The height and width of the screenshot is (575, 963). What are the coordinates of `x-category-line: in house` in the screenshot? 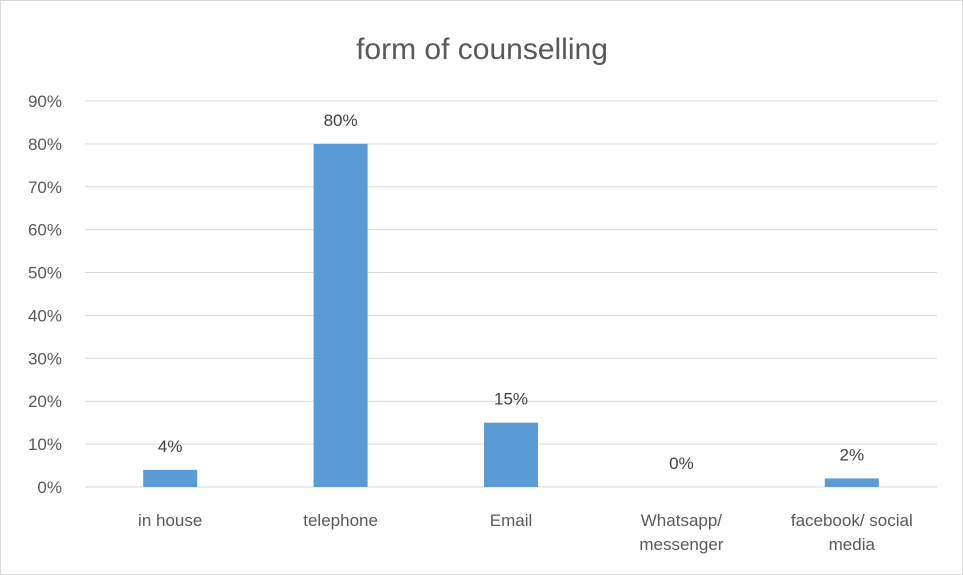 It's located at (170, 520).